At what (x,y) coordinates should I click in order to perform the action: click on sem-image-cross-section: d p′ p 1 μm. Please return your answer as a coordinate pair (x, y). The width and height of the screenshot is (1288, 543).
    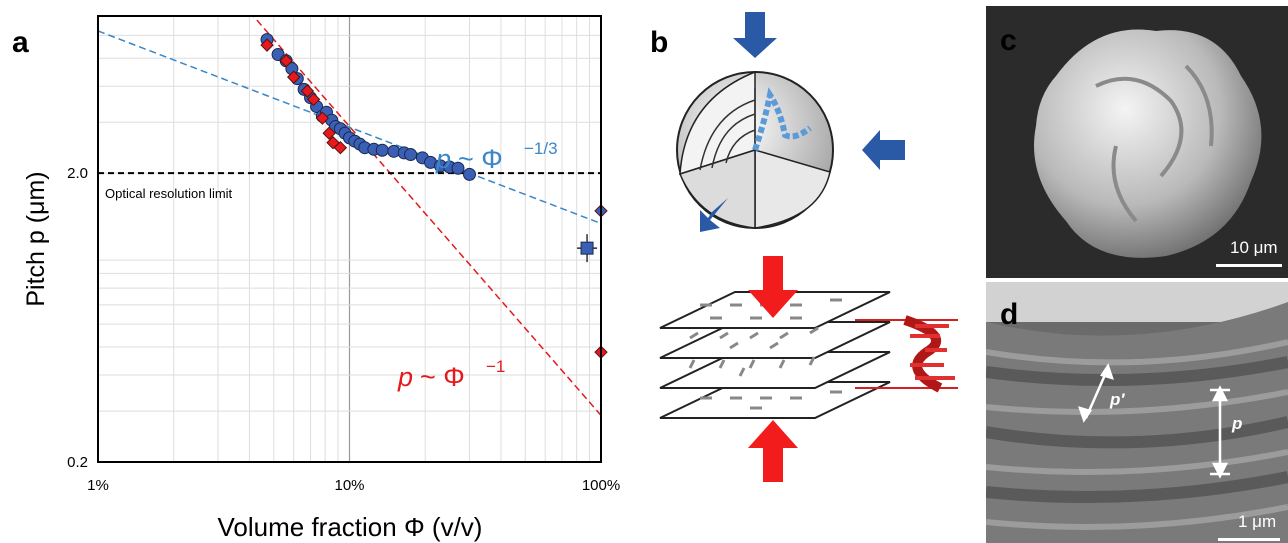
    Looking at the image, I should click on (1137, 412).